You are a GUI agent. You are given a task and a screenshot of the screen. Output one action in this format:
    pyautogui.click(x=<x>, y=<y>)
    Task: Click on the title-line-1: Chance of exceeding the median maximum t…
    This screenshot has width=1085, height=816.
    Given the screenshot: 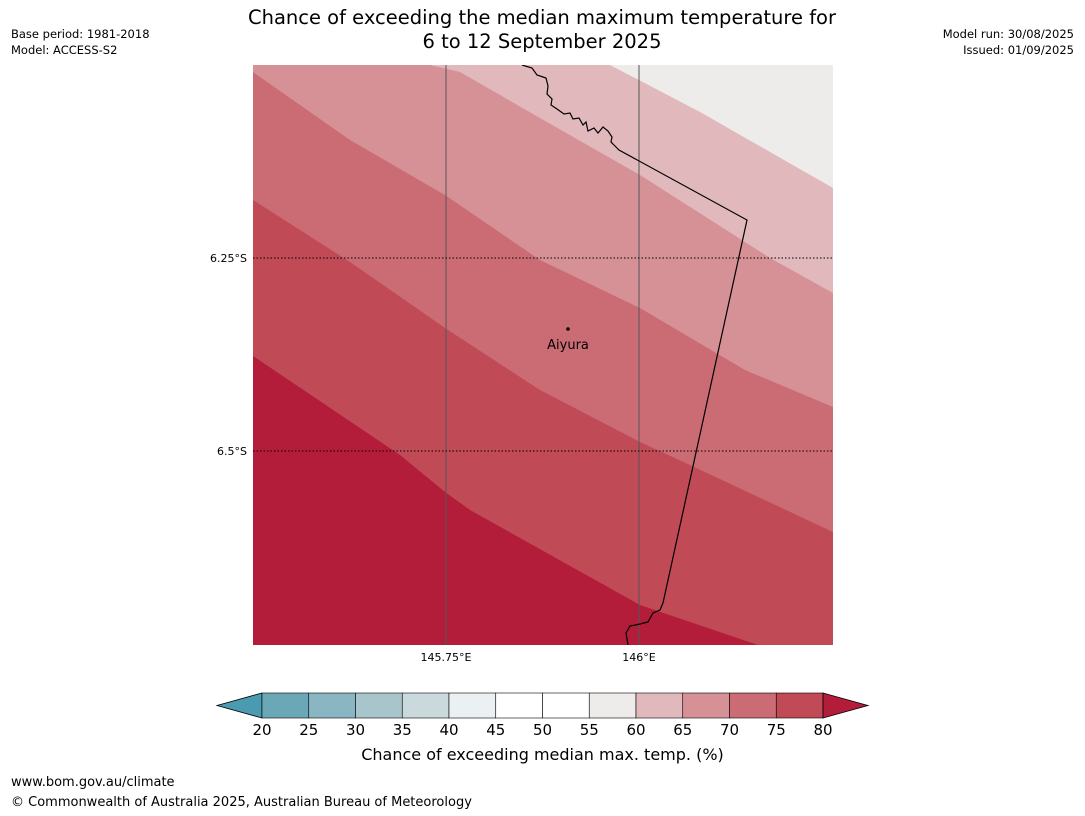 What is the action you would take?
    pyautogui.click(x=542, y=17)
    